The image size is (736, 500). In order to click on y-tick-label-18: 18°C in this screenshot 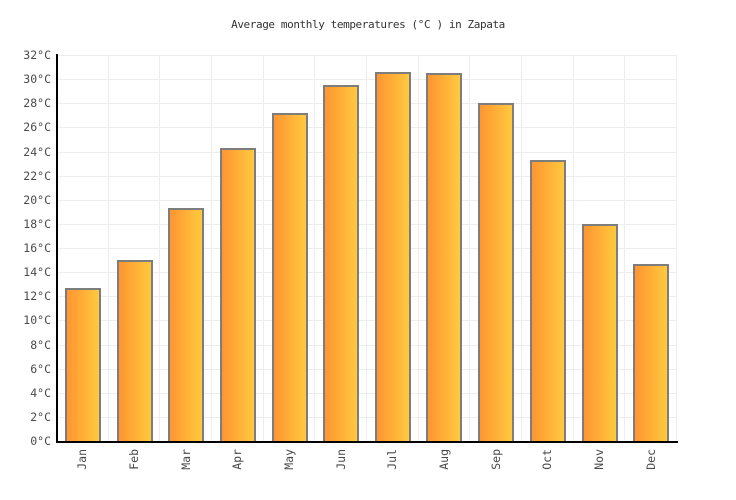, I will do `click(37, 224)`.